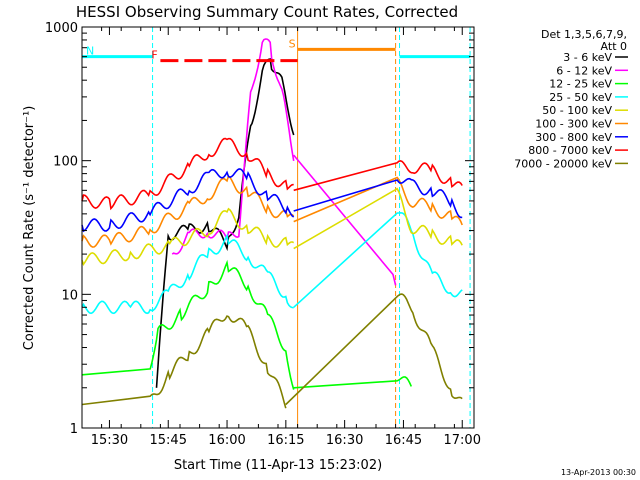  What do you see at coordinates (587, 57) in the screenshot?
I see `legend-label-0: 3 - 6 keV` at bounding box center [587, 57].